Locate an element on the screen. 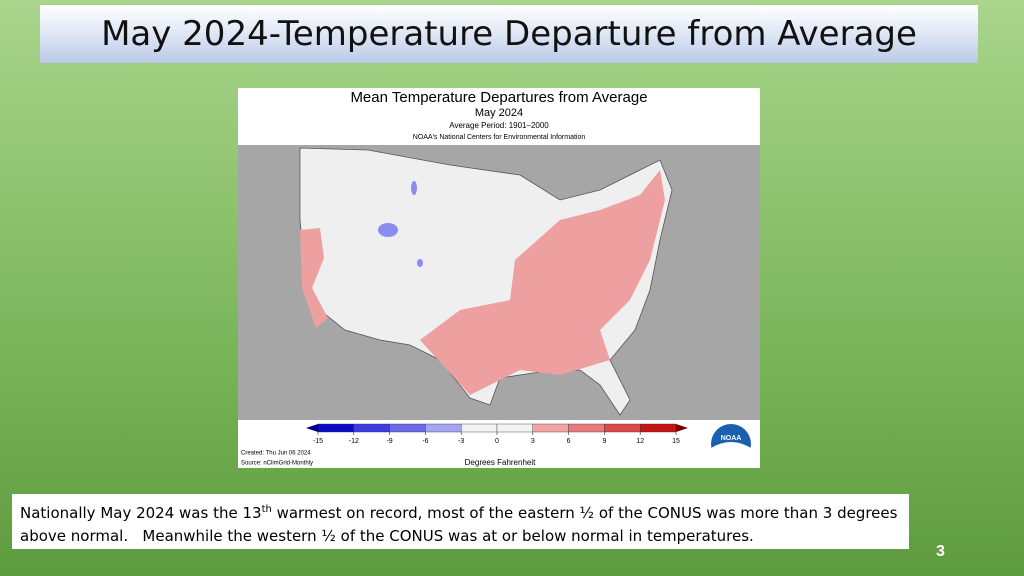 The width and height of the screenshot is (1024, 576). colorbar: -15 -12 -9 -6 -3 0 3 6 9 12 15 is located at coordinates (497, 434).